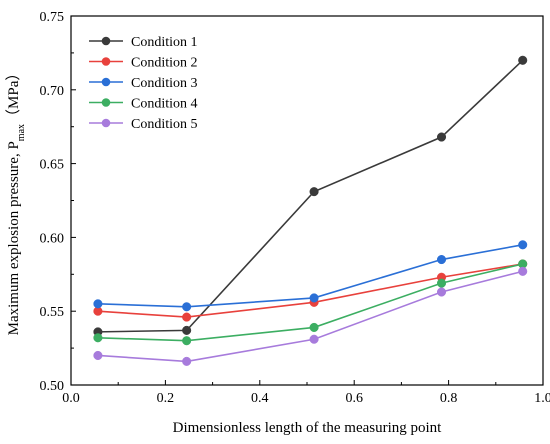  I want to click on y-tick-label: 0.50, so click(52, 386).